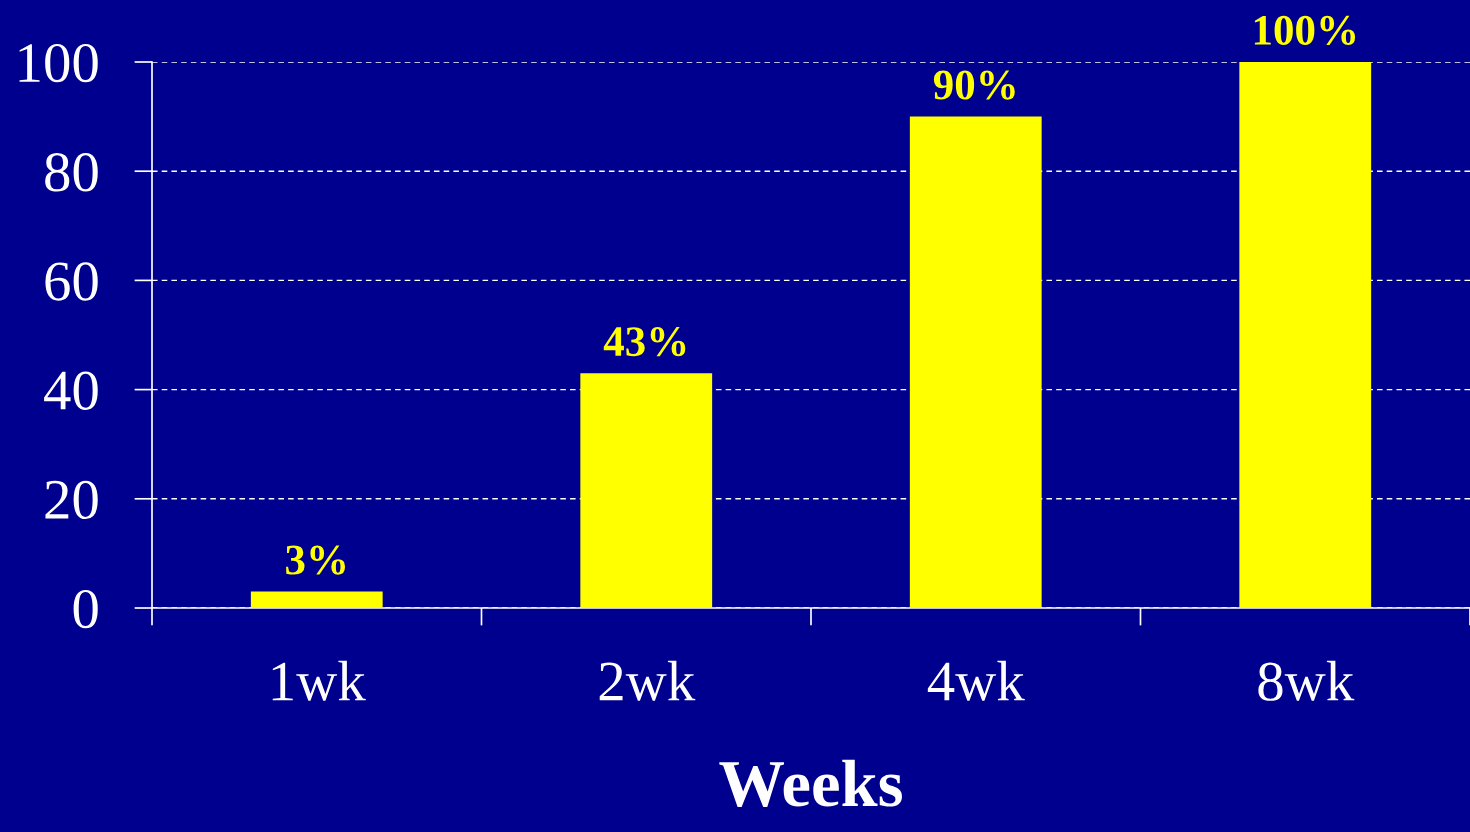 The height and width of the screenshot is (832, 1470). I want to click on x-axis-title: Weeks, so click(810, 783).